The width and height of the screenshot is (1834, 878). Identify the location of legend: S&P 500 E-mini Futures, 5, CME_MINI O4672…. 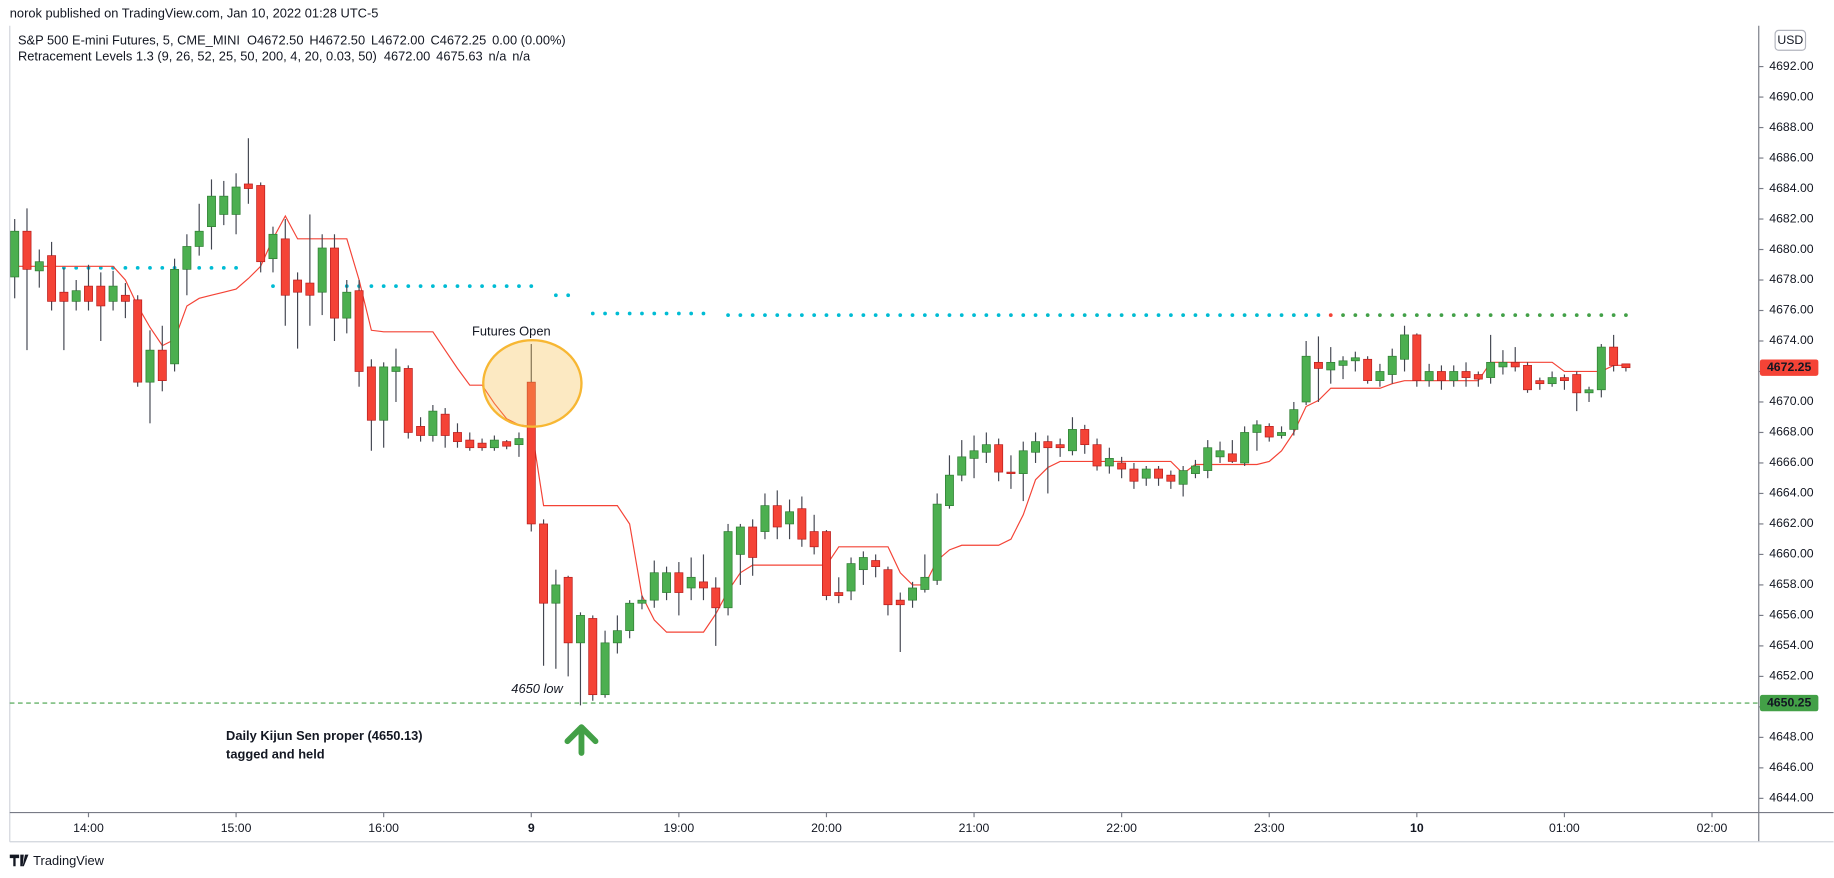
(292, 47).